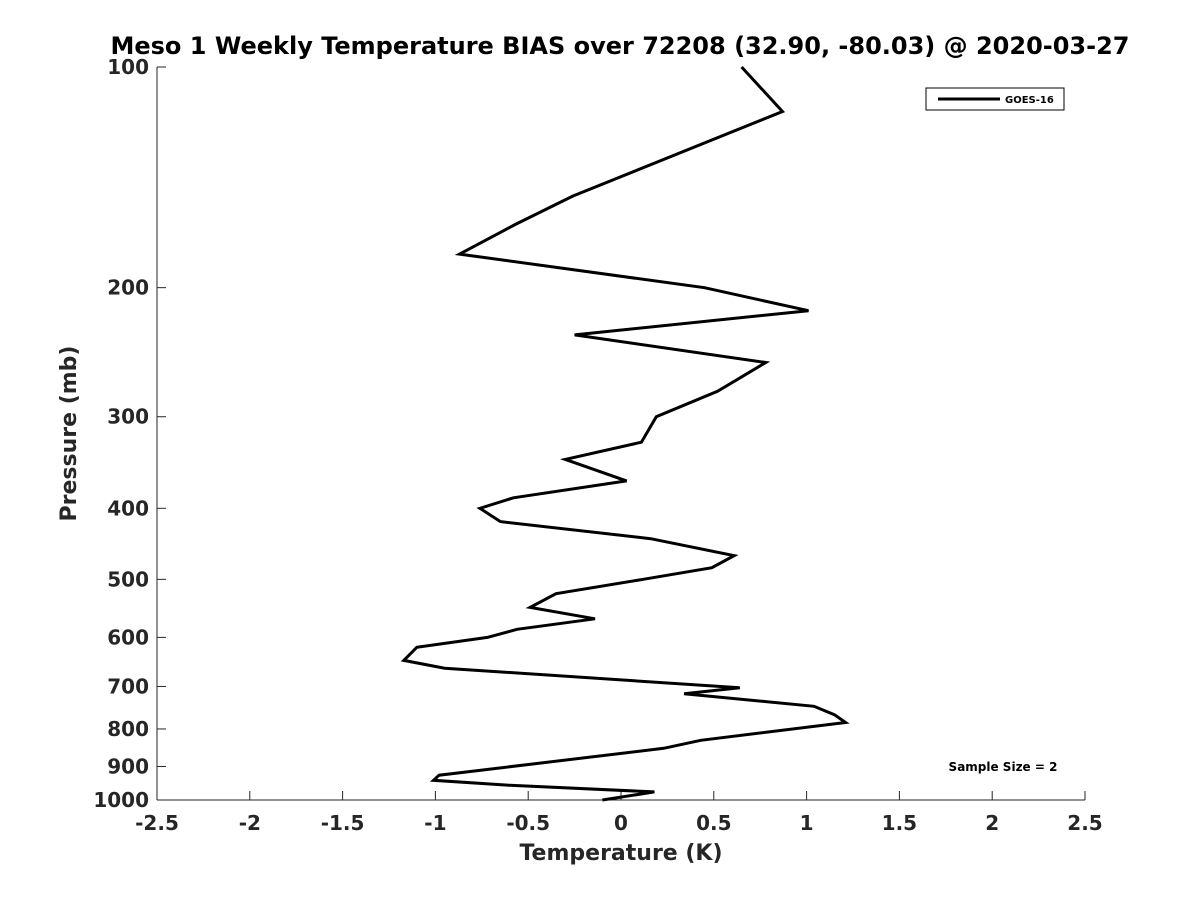  Describe the element at coordinates (157, 823) in the screenshot. I see `x-tick-label: -2.5` at that location.